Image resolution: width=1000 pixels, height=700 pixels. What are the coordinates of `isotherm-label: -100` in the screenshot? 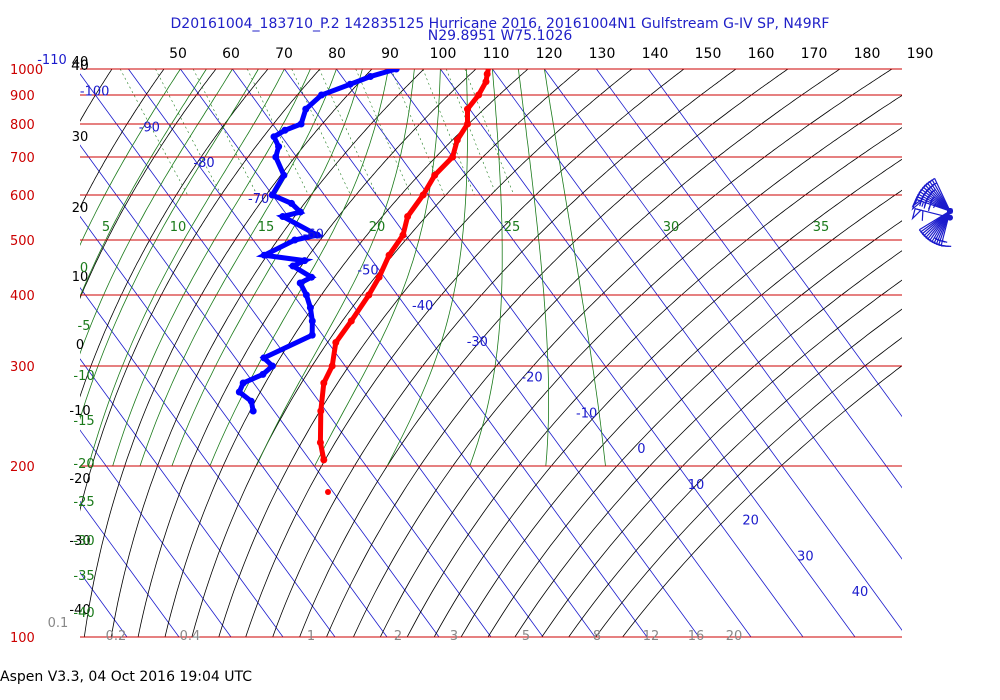 It's located at (95, 92).